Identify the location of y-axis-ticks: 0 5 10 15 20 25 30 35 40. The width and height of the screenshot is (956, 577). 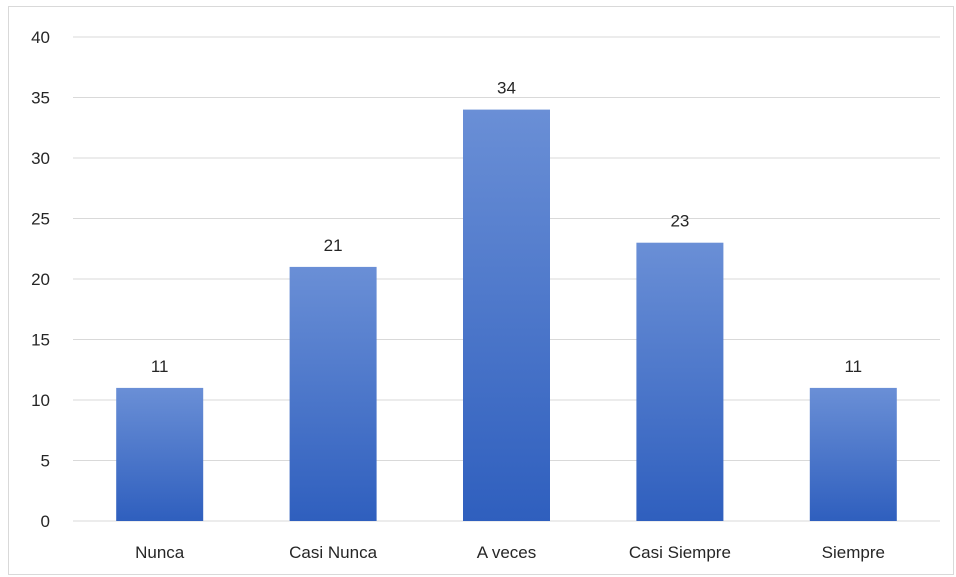
(40, 279).